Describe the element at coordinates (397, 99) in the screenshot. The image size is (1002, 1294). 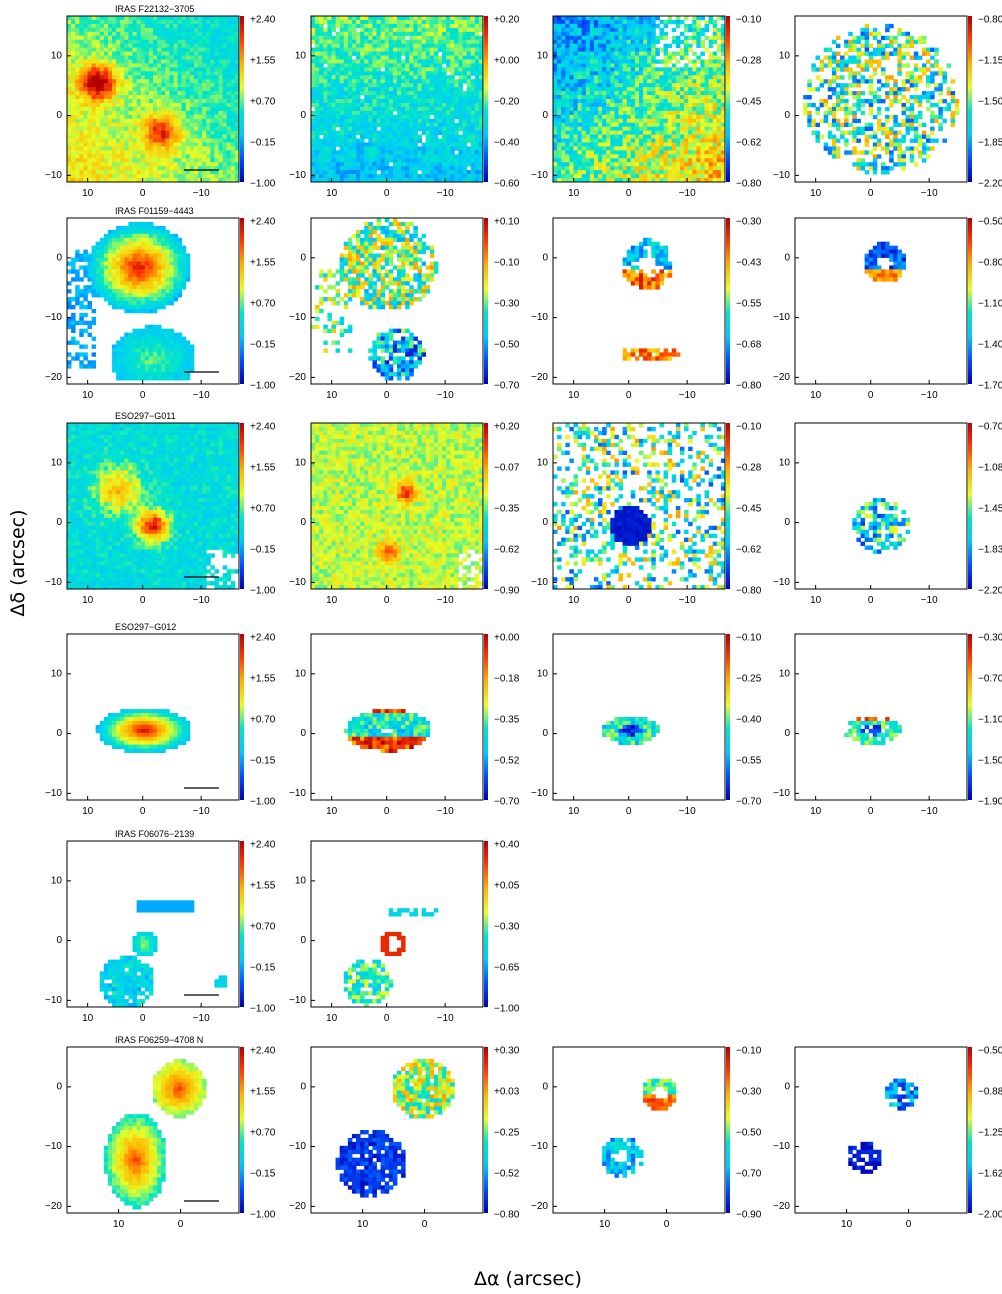
I see `heatmap-cells` at that location.